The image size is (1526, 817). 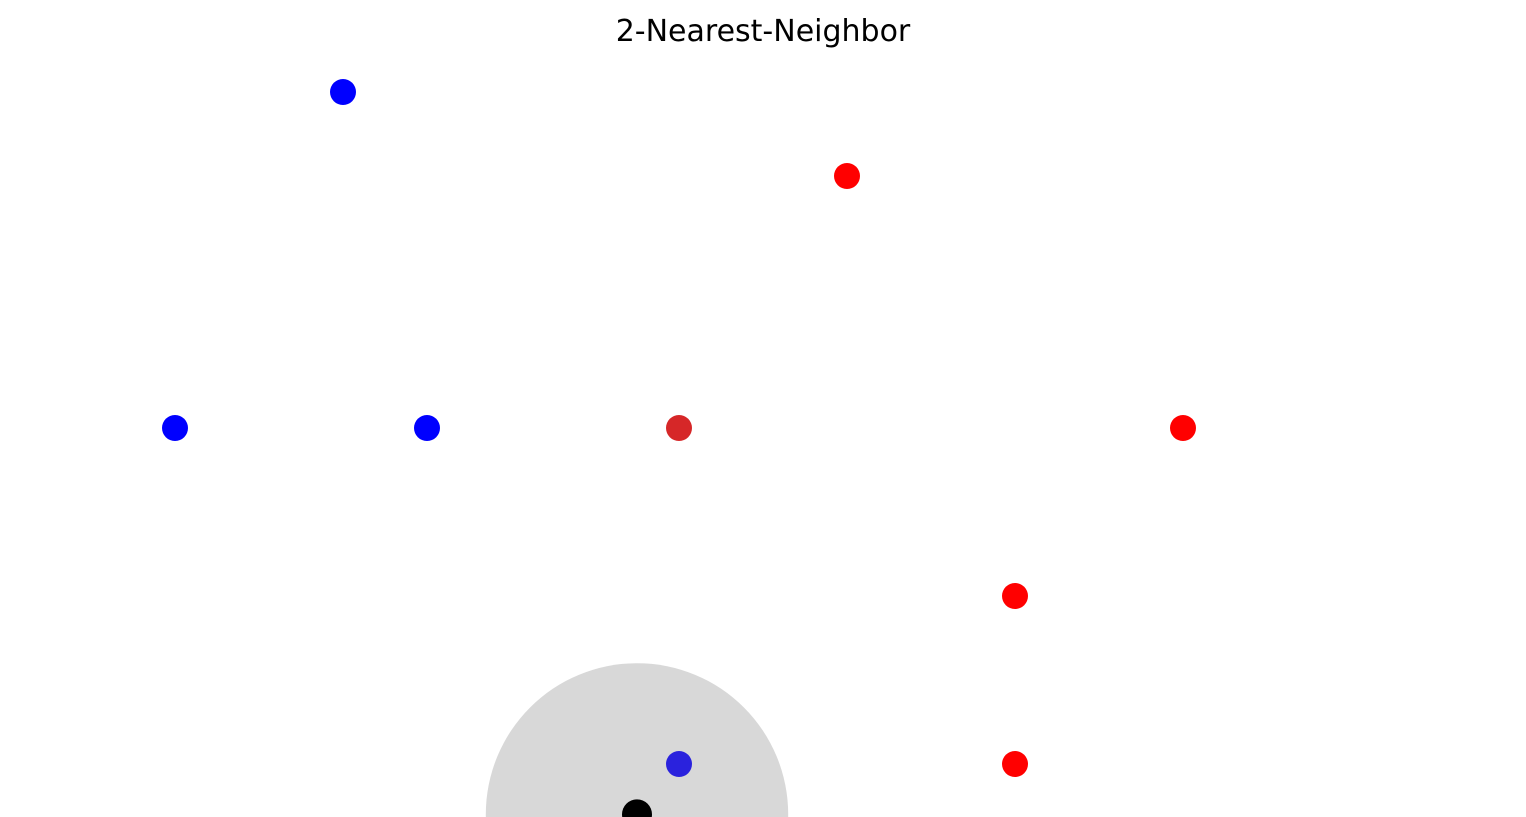 What do you see at coordinates (637, 740) in the screenshot?
I see `neighborhood-circle` at bounding box center [637, 740].